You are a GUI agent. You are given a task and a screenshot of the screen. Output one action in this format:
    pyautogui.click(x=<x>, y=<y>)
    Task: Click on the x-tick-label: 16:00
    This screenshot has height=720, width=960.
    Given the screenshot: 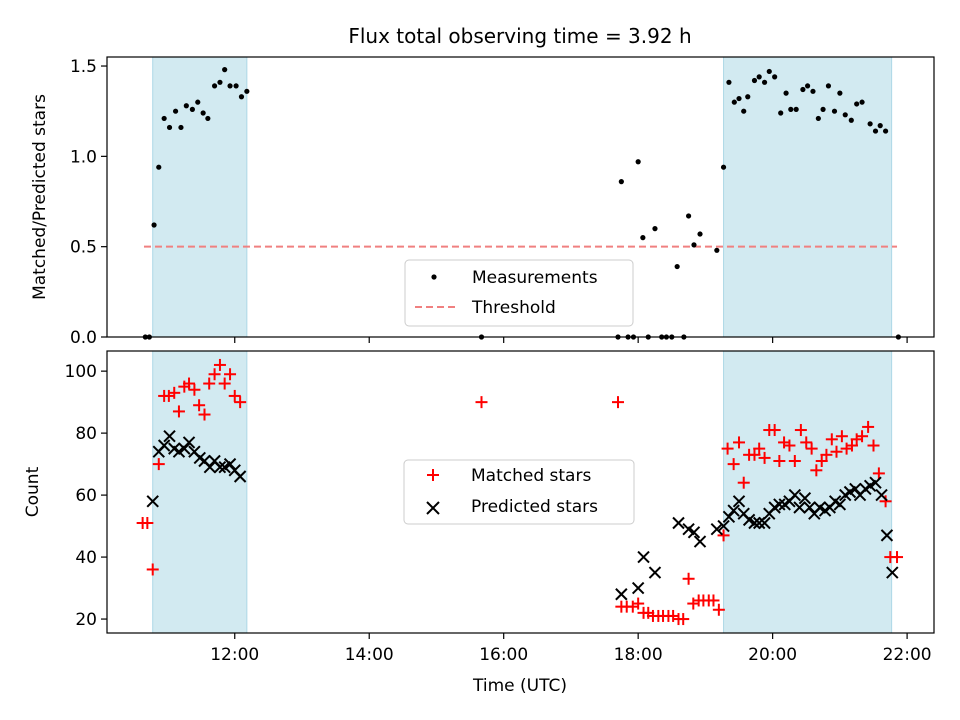 What is the action you would take?
    pyautogui.click(x=503, y=655)
    